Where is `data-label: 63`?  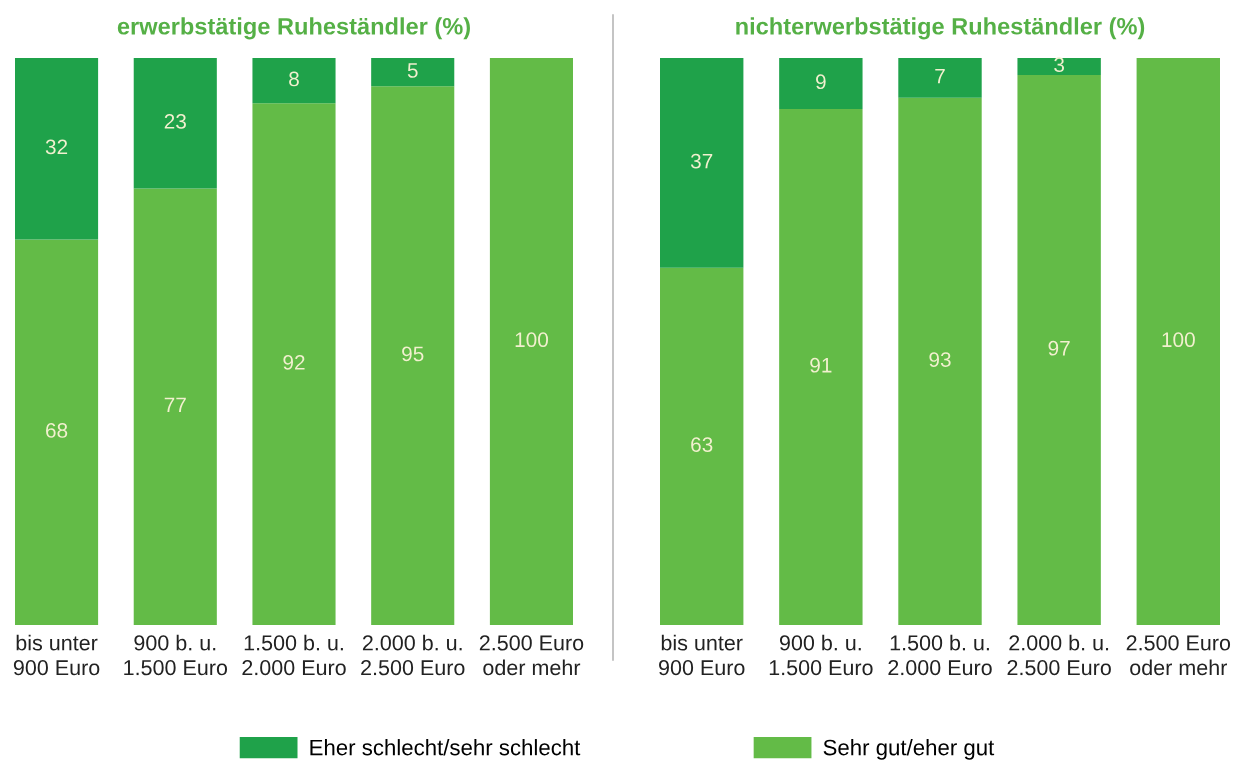
data-label: 63 is located at coordinates (702, 444).